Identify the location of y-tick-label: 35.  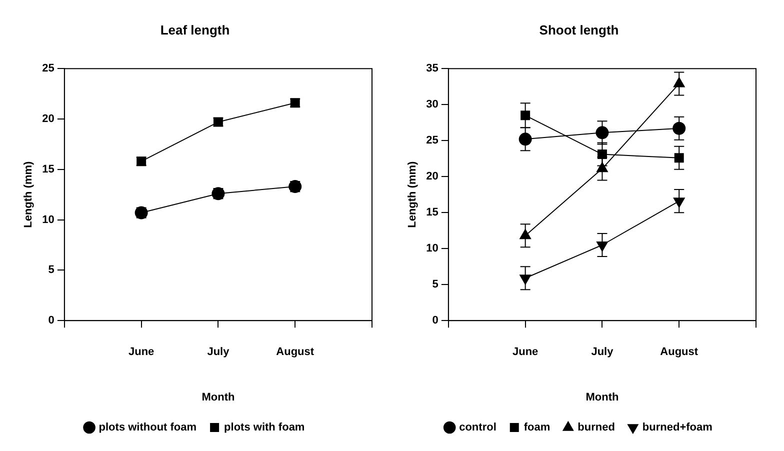
(432, 68).